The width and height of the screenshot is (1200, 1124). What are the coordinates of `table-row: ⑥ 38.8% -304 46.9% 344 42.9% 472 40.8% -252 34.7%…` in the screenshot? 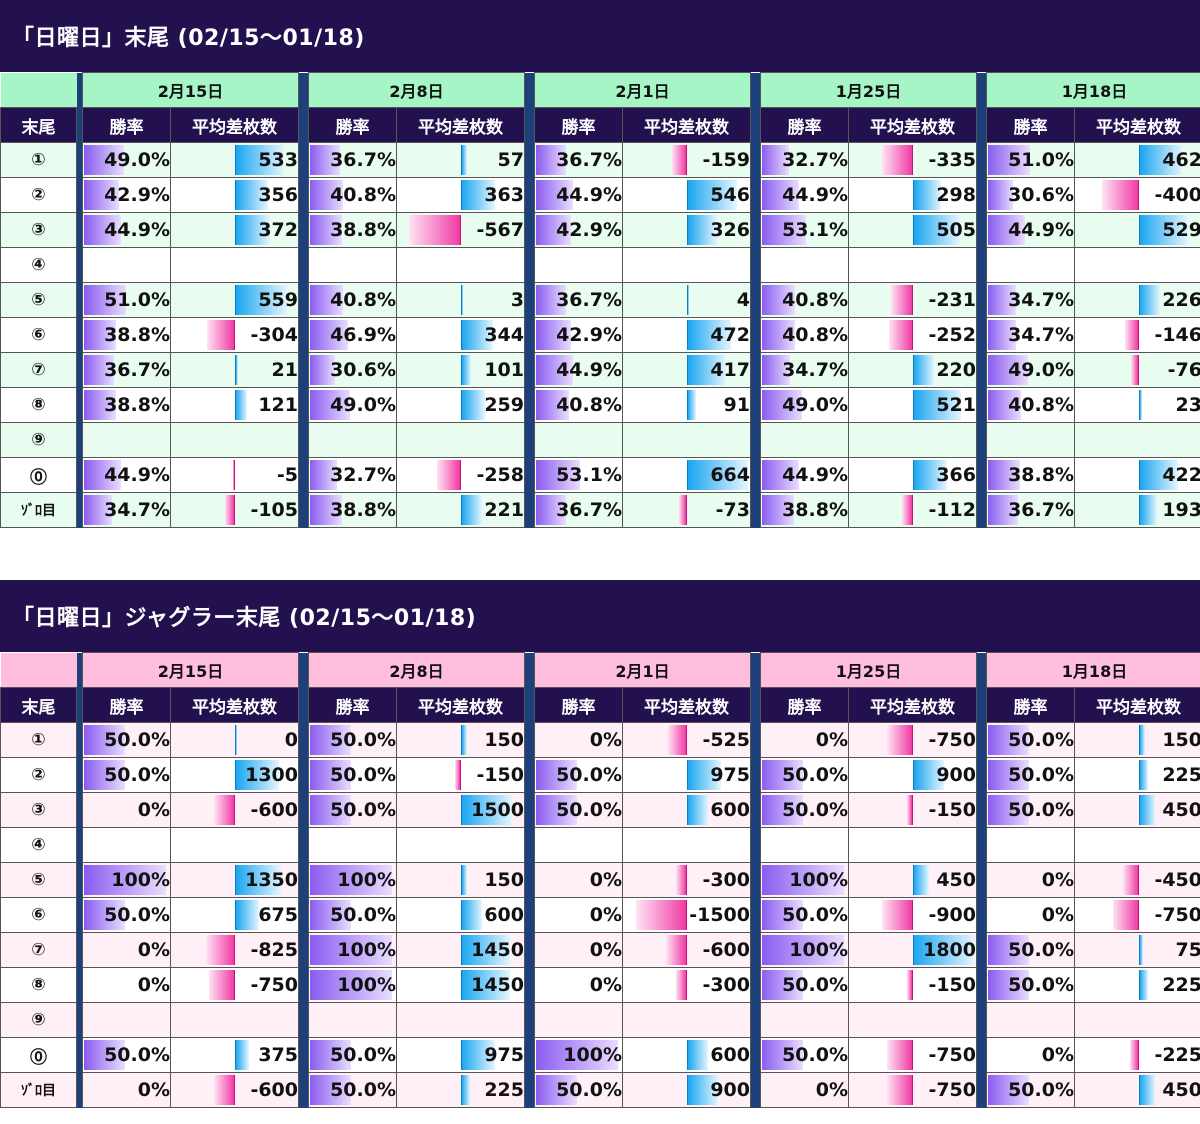 It's located at (600, 335).